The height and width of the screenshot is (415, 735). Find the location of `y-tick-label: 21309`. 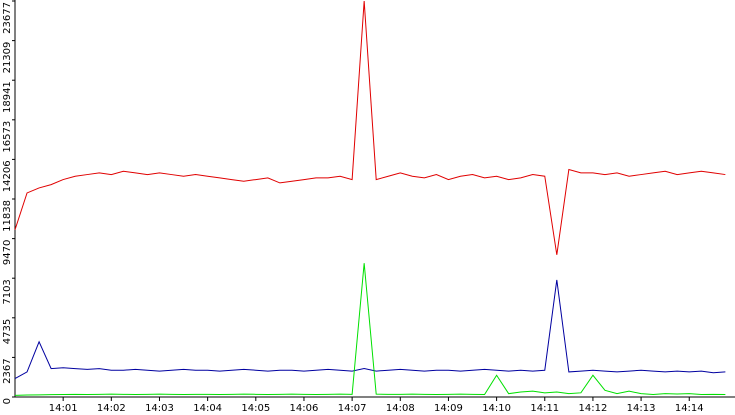

y-tick-label: 21309 is located at coordinates (7, 58).